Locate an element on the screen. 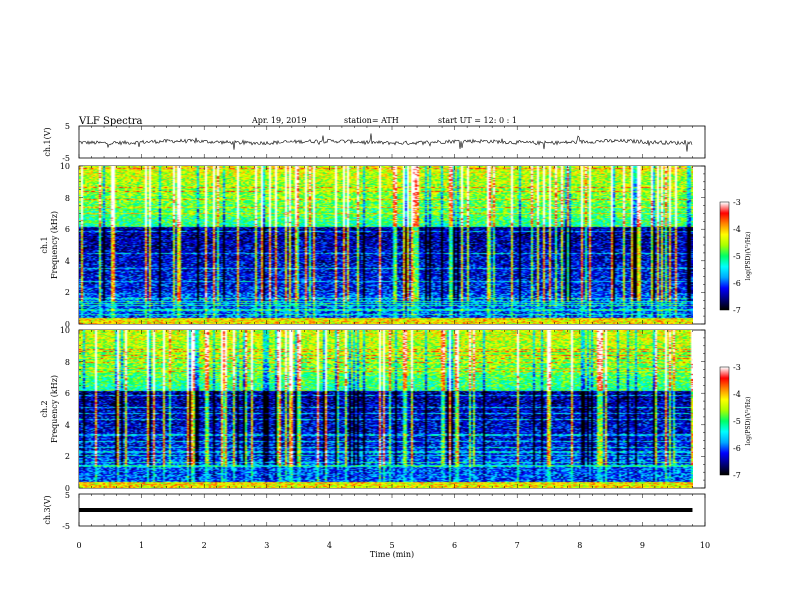 The height and width of the screenshot is (612, 792). ch3-ylabel: ch.3(V) is located at coordinates (47, 509).